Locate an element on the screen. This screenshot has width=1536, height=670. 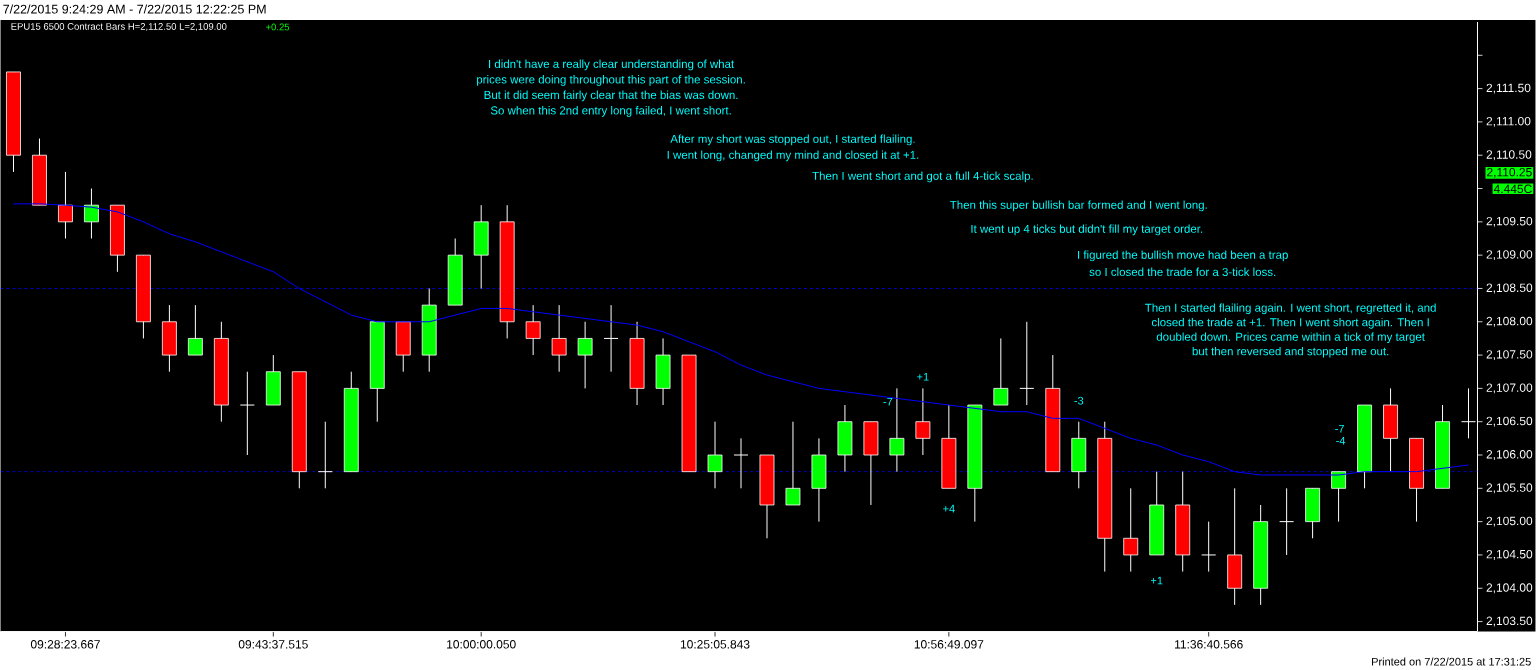
annotation: +4 is located at coordinates (949, 509).